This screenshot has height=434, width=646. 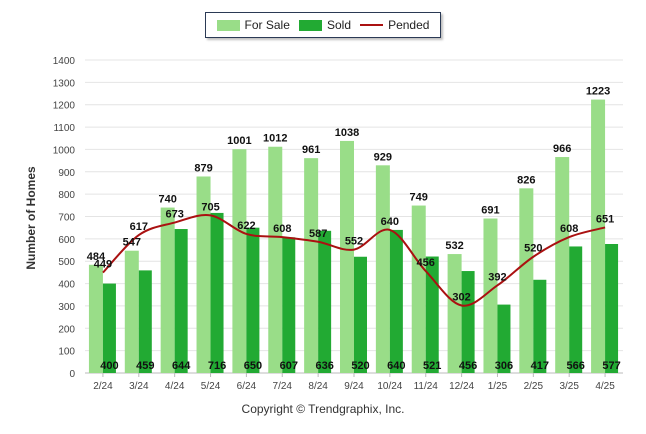 I want to click on legend-item-sold: Sold, so click(x=324, y=25).